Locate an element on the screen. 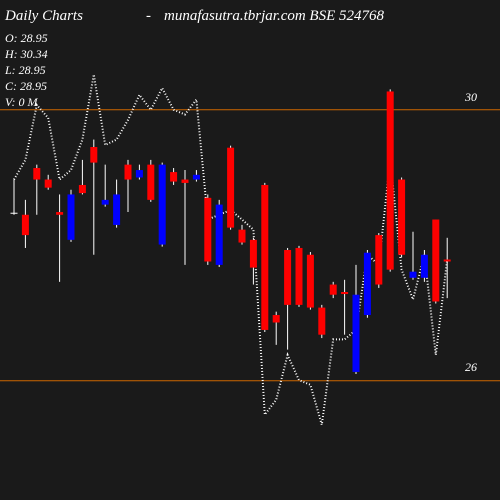 The height and width of the screenshot is (500, 500). ohlc-info: H: 30.34 is located at coordinates (26, 54).